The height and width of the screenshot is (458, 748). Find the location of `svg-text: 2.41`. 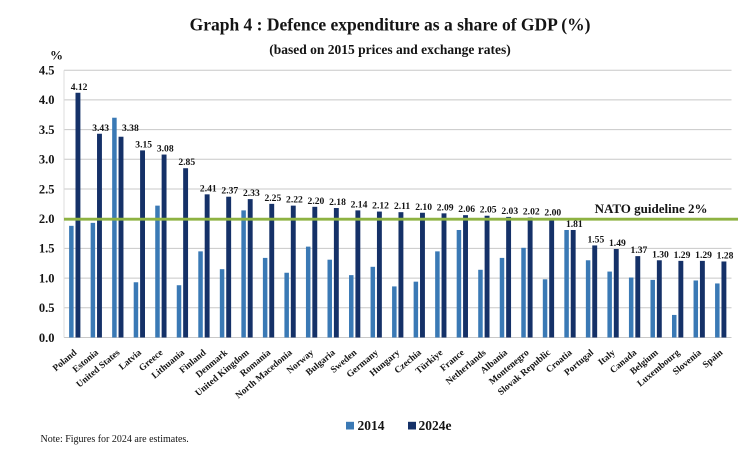

svg-text: 2.41 is located at coordinates (208, 188).